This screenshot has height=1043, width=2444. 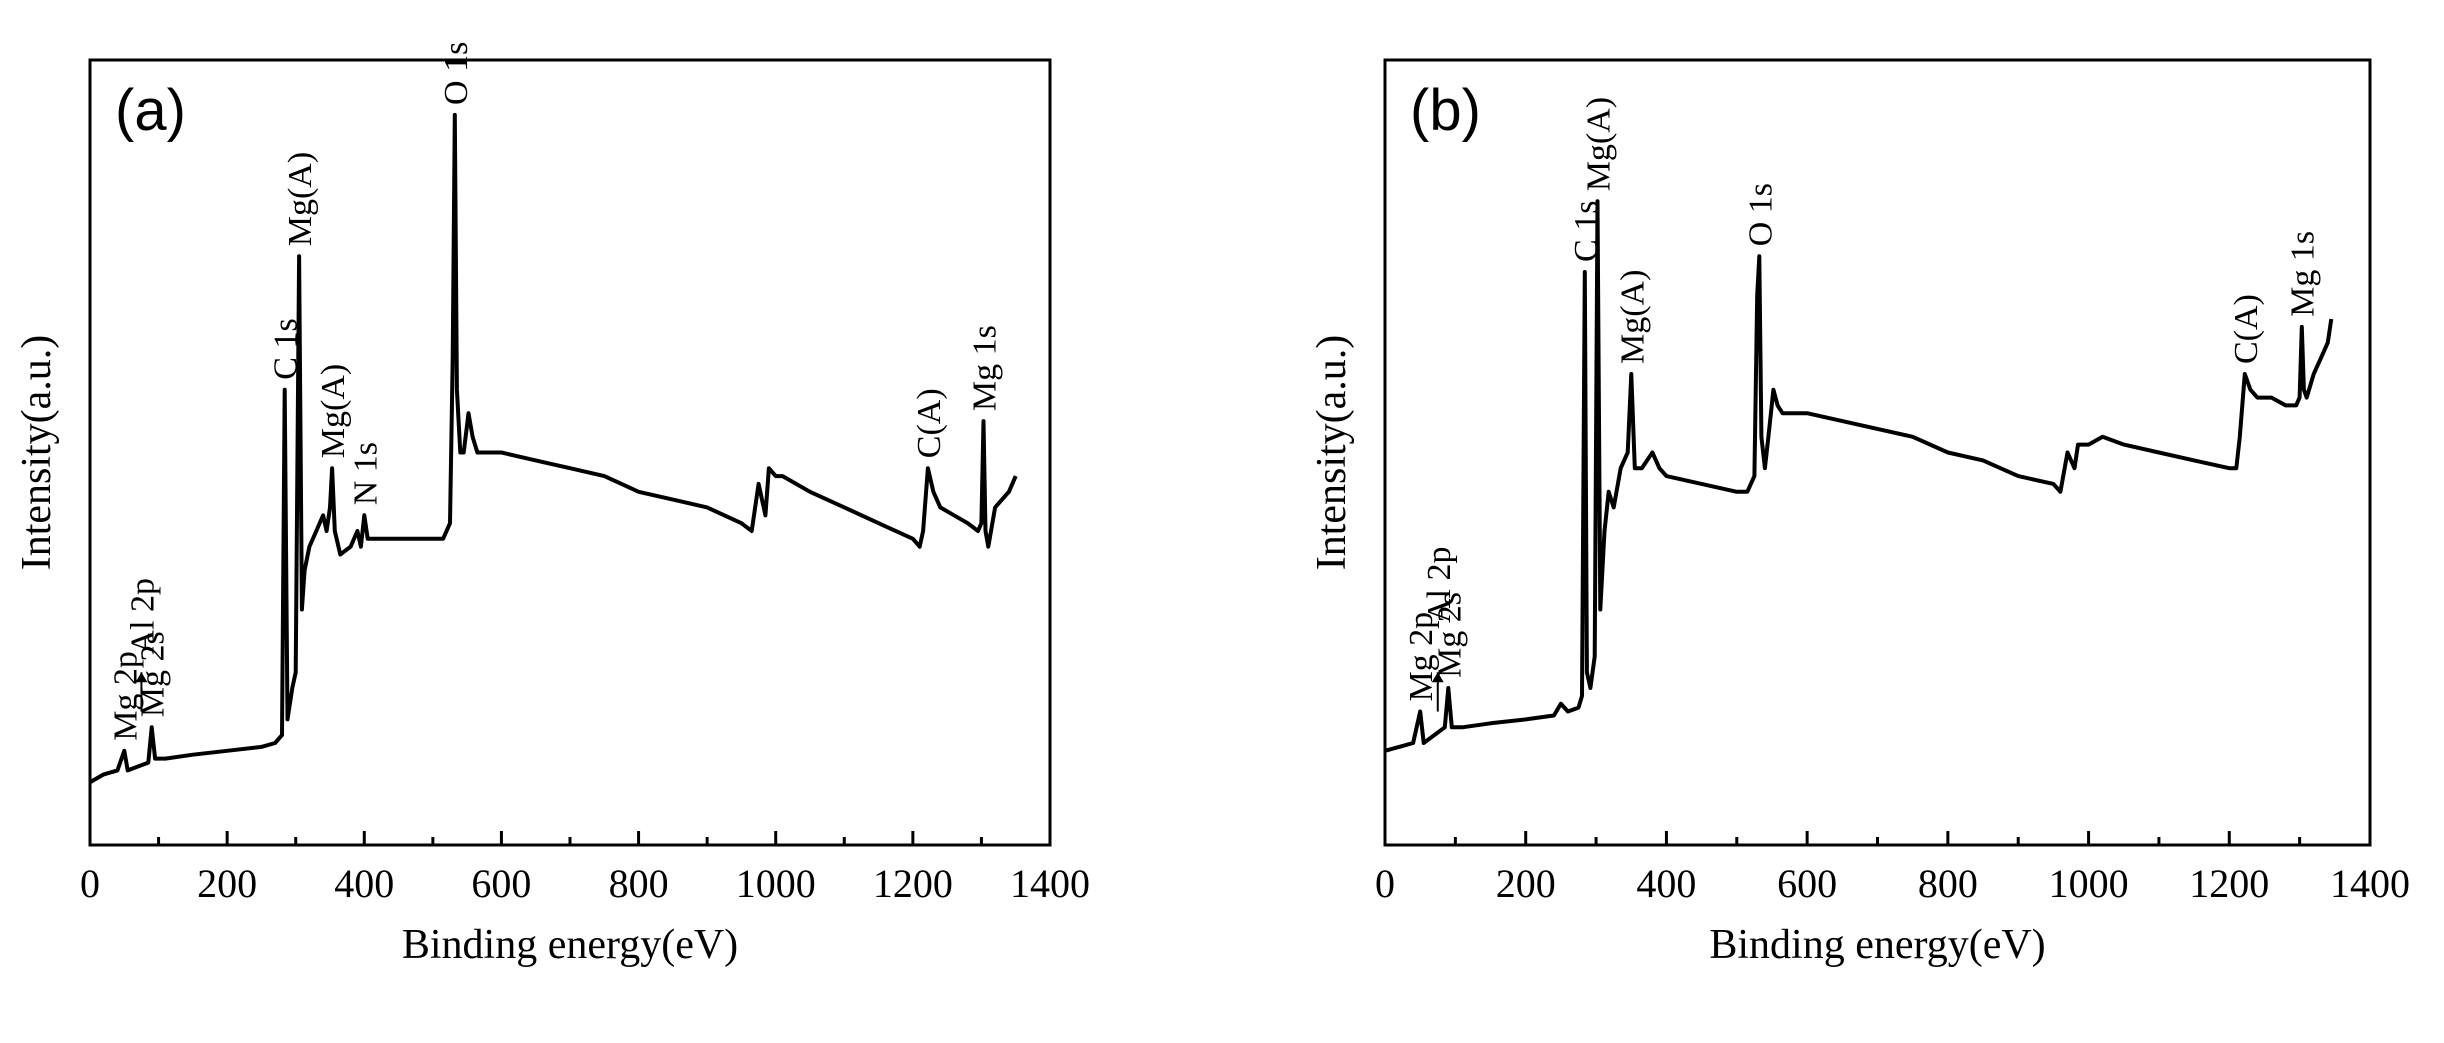 What do you see at coordinates (1445, 110) in the screenshot?
I see `panel-label: (b)` at bounding box center [1445, 110].